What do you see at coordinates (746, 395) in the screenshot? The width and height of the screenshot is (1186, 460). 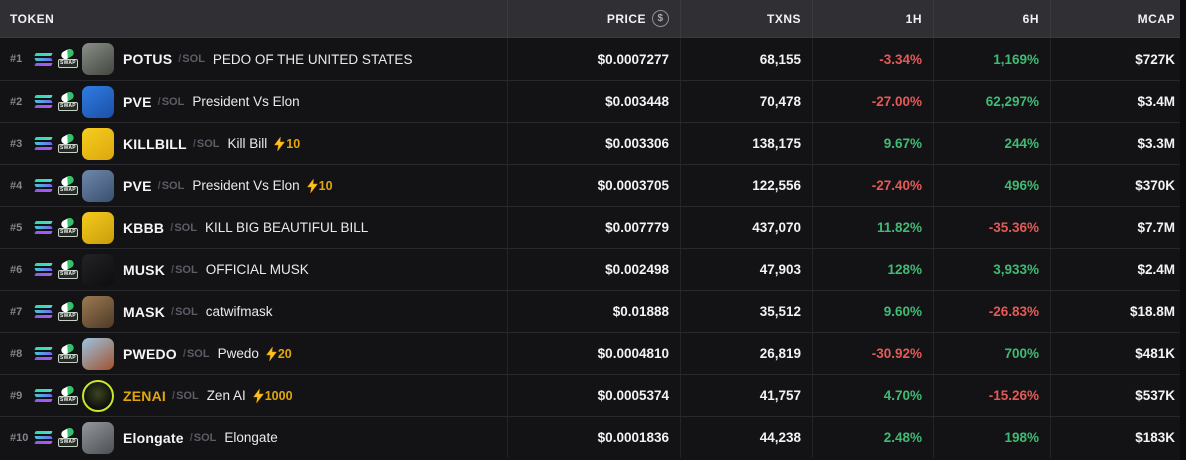 I see `txns-cell: 41,757` at bounding box center [746, 395].